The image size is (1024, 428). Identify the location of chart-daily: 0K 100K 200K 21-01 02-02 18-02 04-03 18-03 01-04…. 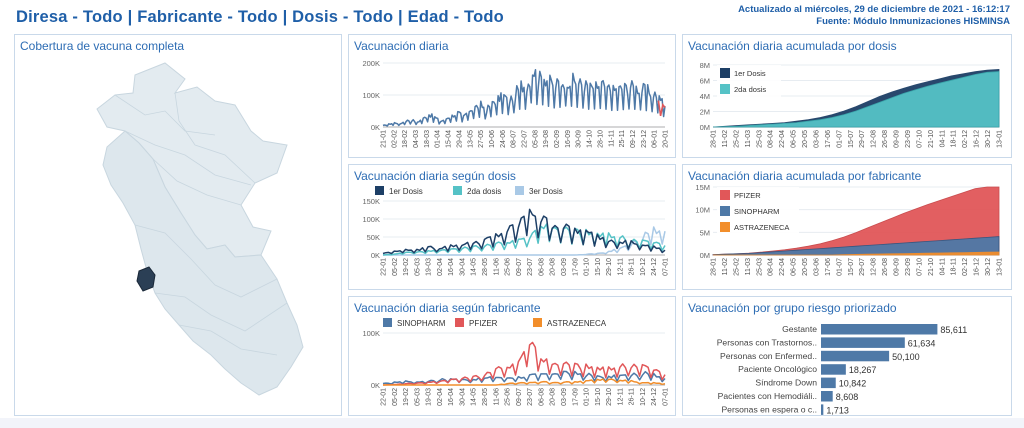
(512, 96).